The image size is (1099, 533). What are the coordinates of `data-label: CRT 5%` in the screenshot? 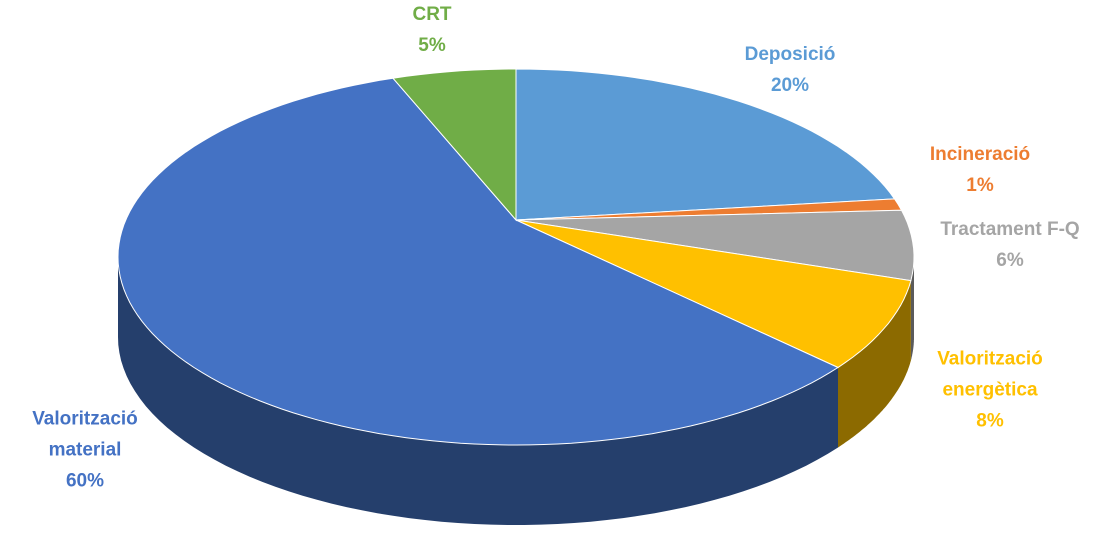 It's located at (432, 30).